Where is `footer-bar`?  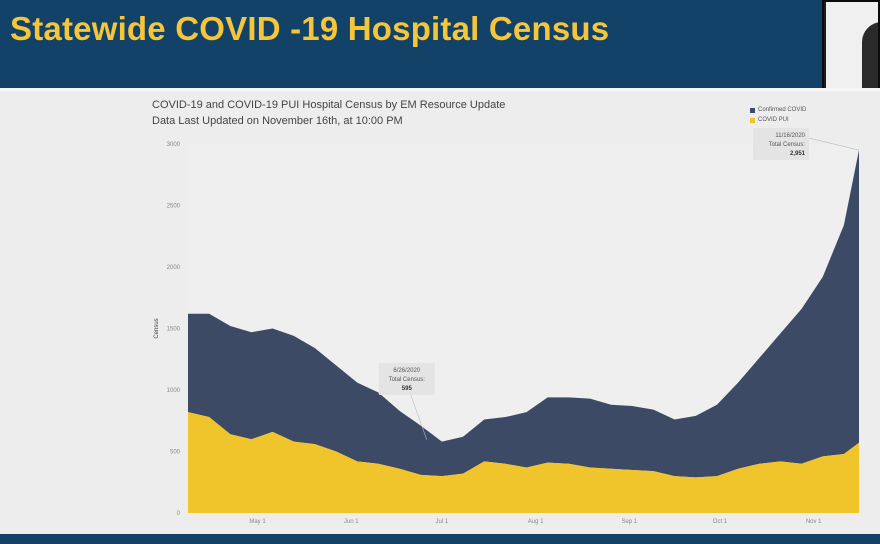 footer-bar is located at coordinates (440, 539).